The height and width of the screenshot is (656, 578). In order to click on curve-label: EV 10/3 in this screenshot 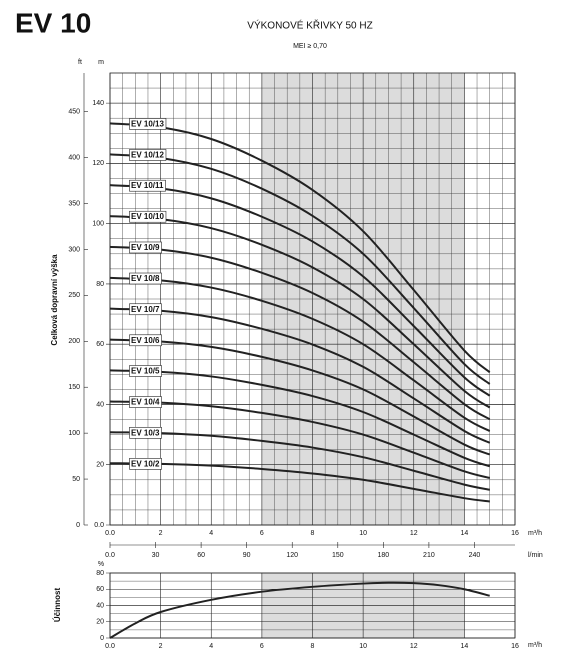, I will do `click(145, 432)`.